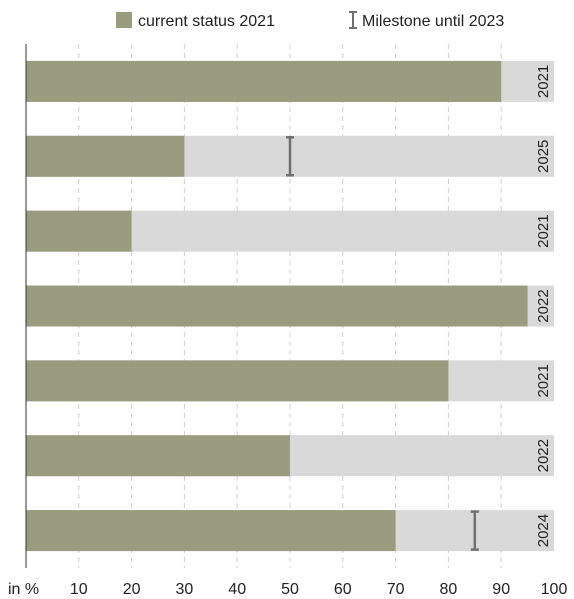 The image size is (574, 599). What do you see at coordinates (23, 589) in the screenshot?
I see `x-axis-unit-label: in %` at bounding box center [23, 589].